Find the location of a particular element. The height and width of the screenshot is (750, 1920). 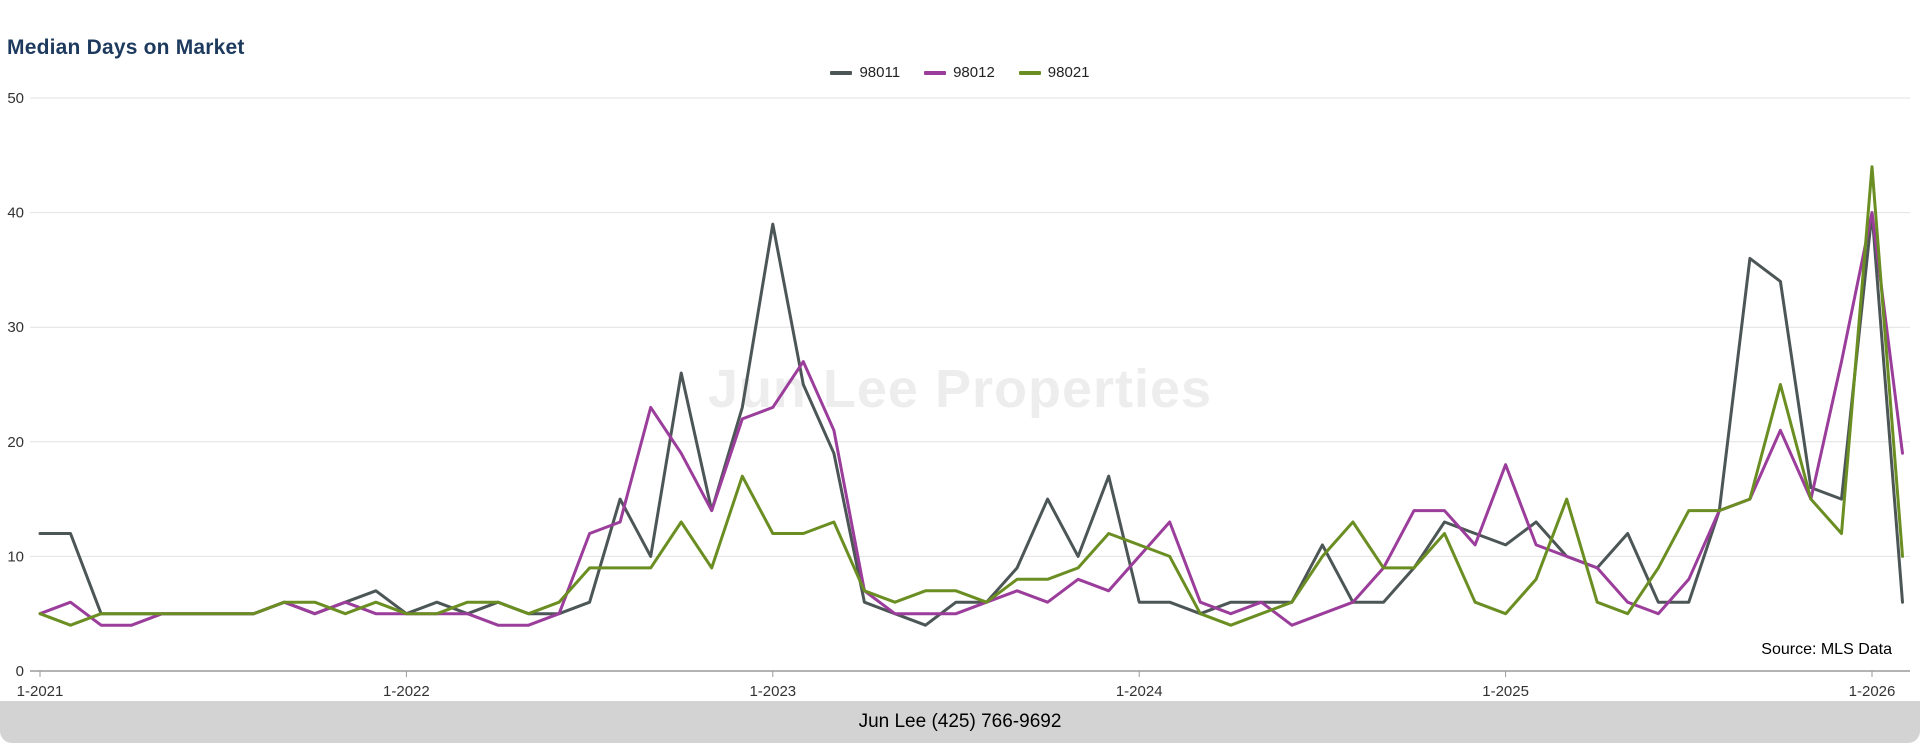

x-tick-label: 1-2026 is located at coordinates (1872, 691).